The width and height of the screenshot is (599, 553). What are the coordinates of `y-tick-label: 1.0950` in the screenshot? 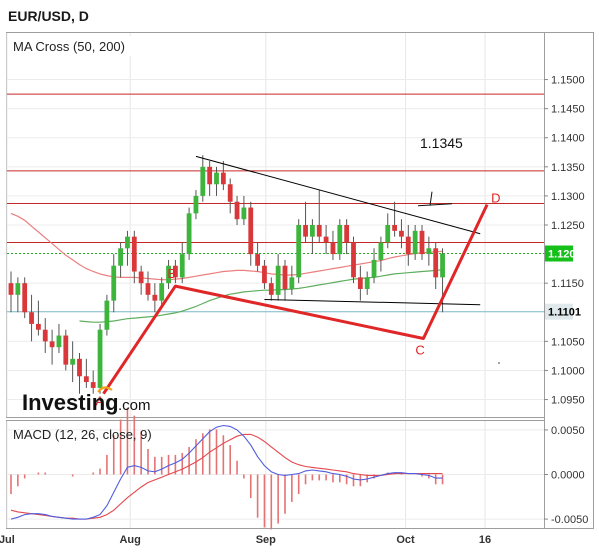 It's located at (568, 401).